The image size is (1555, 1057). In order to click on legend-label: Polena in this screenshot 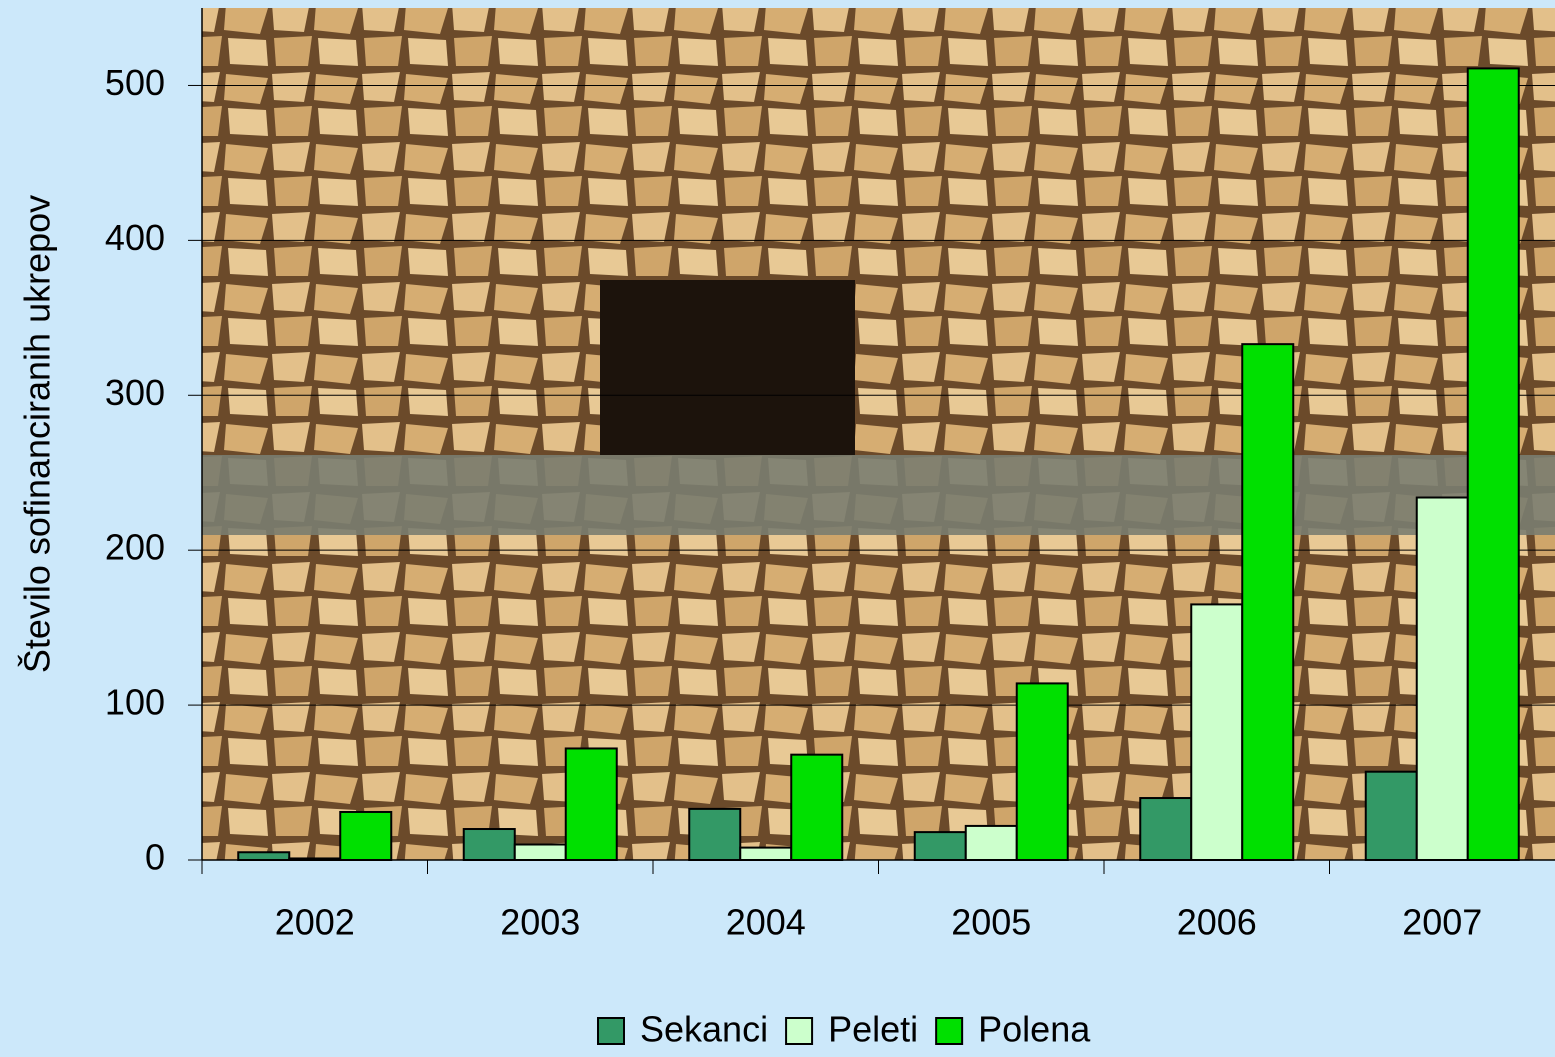, I will do `click(1034, 1029)`.